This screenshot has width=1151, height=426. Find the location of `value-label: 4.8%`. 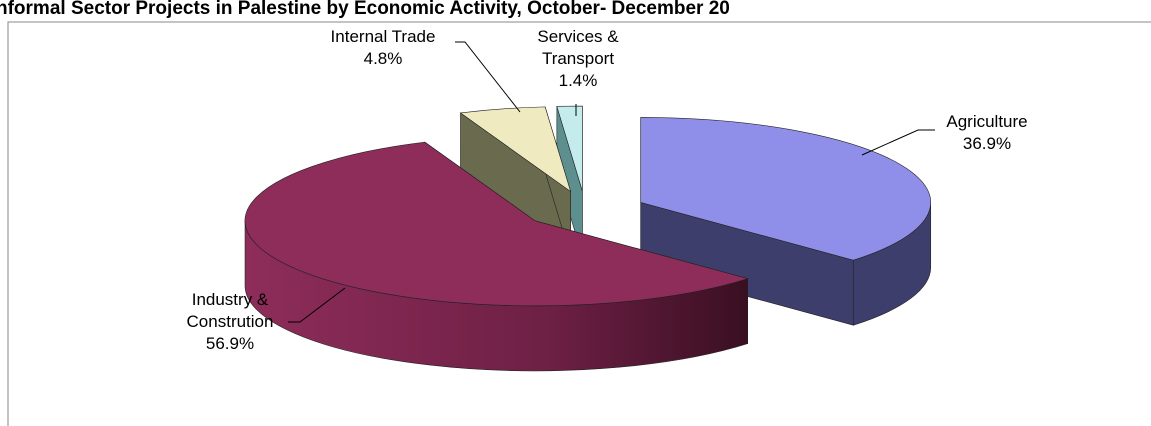

value-label: 4.8% is located at coordinates (383, 58).